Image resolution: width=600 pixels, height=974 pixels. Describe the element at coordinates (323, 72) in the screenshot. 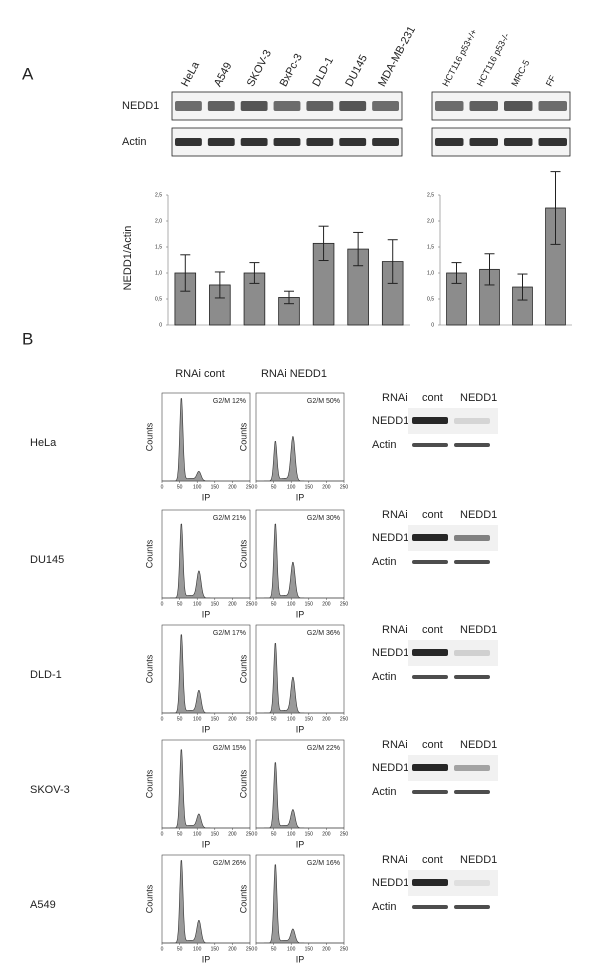

I see `lane-label: DLD-1` at that location.